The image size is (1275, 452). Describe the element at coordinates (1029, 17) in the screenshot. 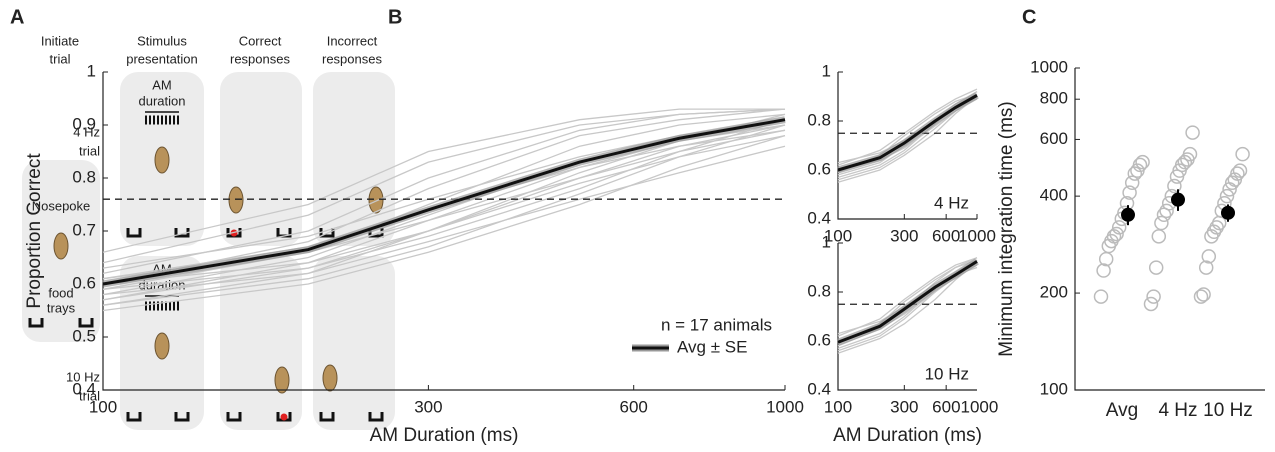

I see `panel-label: C` at that location.